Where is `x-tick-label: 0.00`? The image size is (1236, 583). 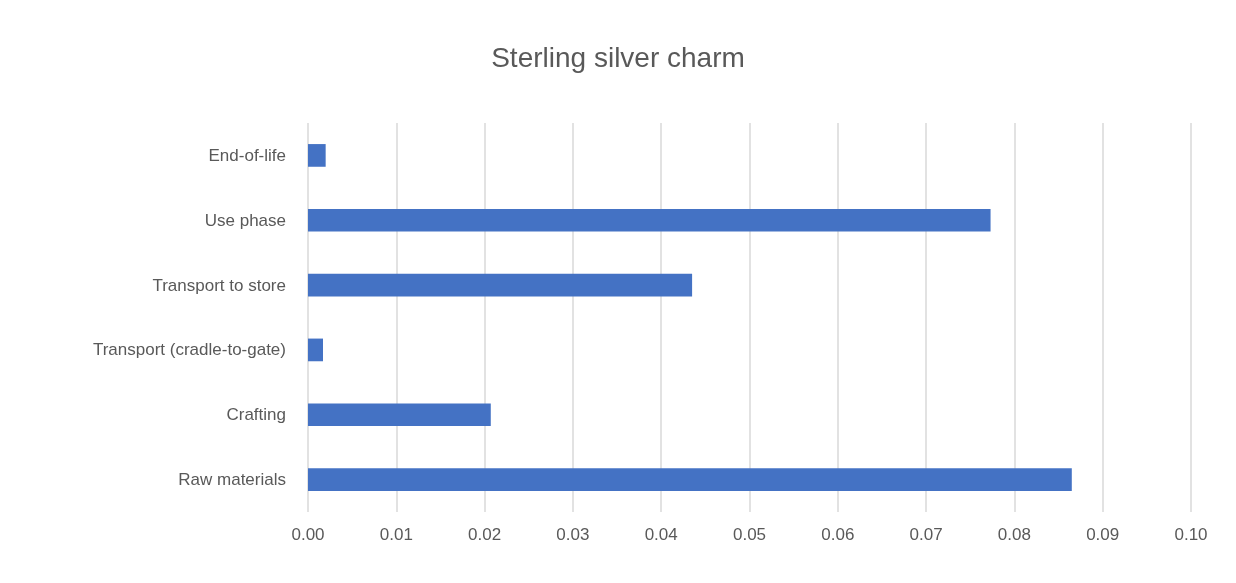 x-tick-label: 0.00 is located at coordinates (308, 534).